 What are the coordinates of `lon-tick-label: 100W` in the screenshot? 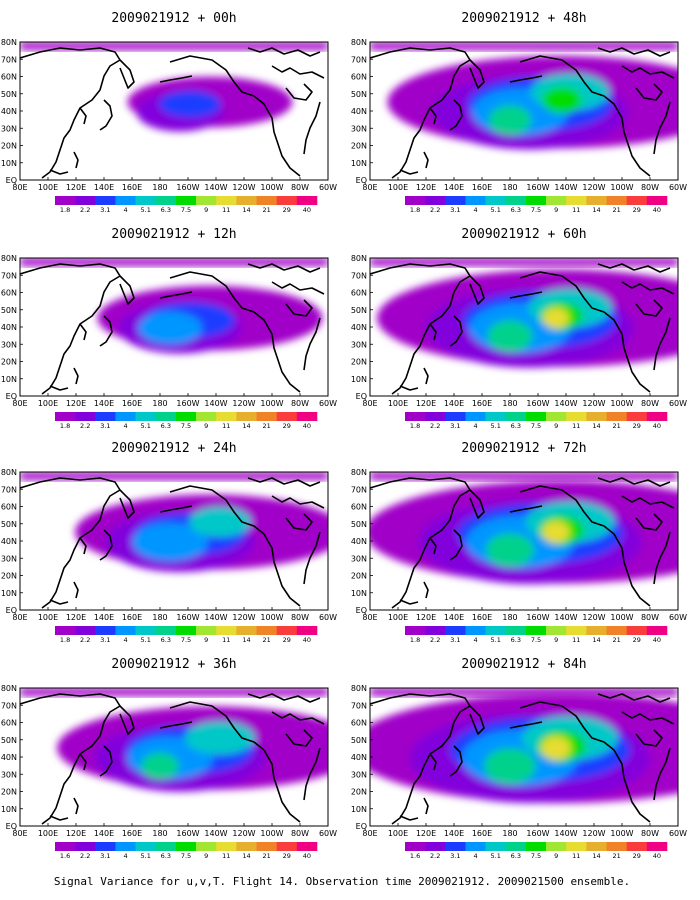 It's located at (621, 833).